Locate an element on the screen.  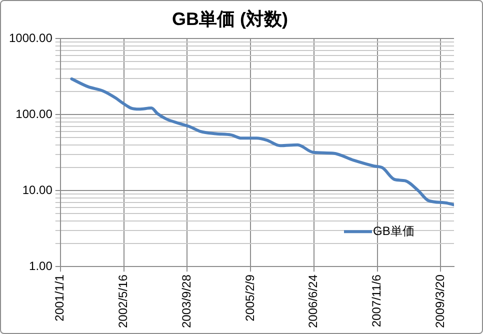
x-tick-label: 2006/6/24 is located at coordinates (313, 301).